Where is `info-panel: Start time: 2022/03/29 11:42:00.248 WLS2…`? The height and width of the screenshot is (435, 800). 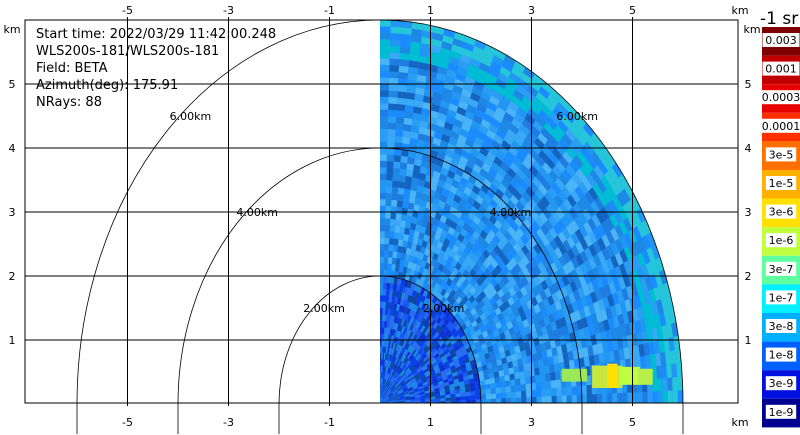
info-panel: Start time: 2022/03/29 11:42:00.248 WLS2… is located at coordinates (156, 68).